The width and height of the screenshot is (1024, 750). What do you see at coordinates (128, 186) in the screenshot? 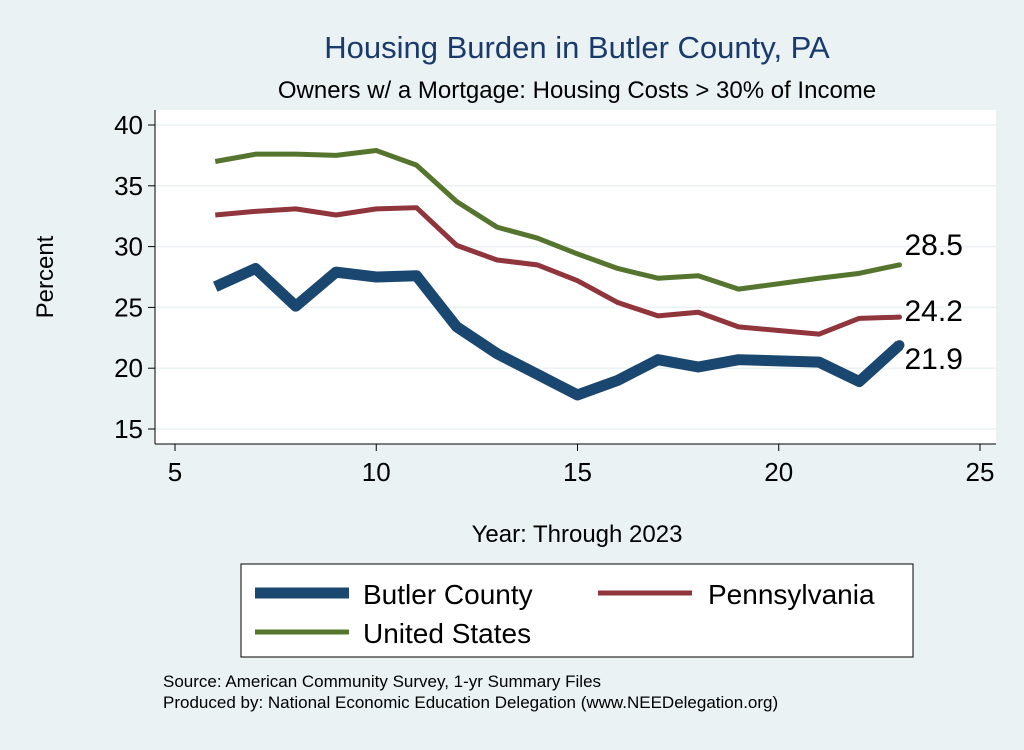
I see `y-tick-label-35: 35` at bounding box center [128, 186].